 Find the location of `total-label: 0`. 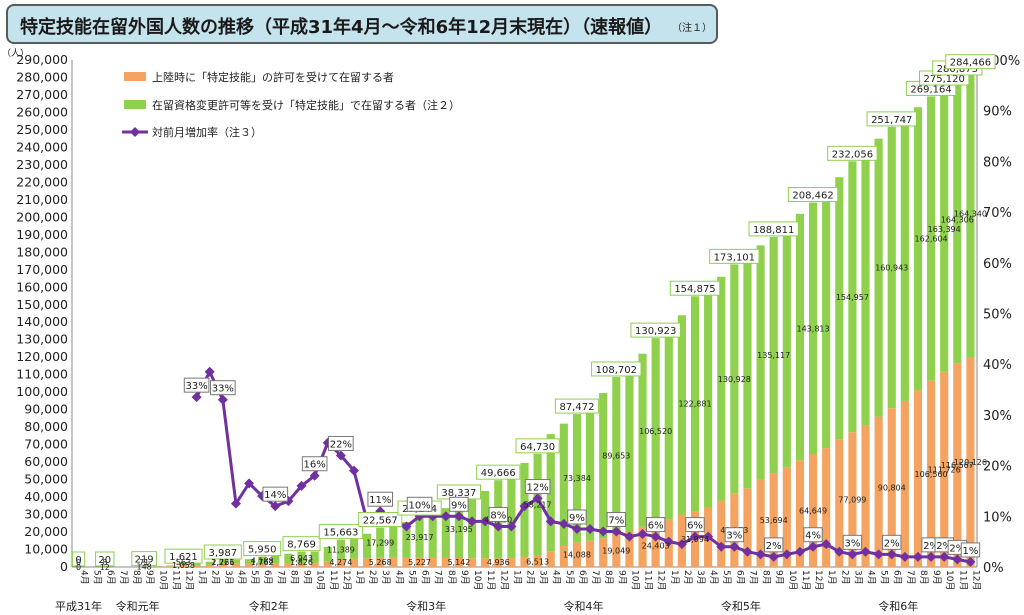

total-label: 0 is located at coordinates (78, 560).